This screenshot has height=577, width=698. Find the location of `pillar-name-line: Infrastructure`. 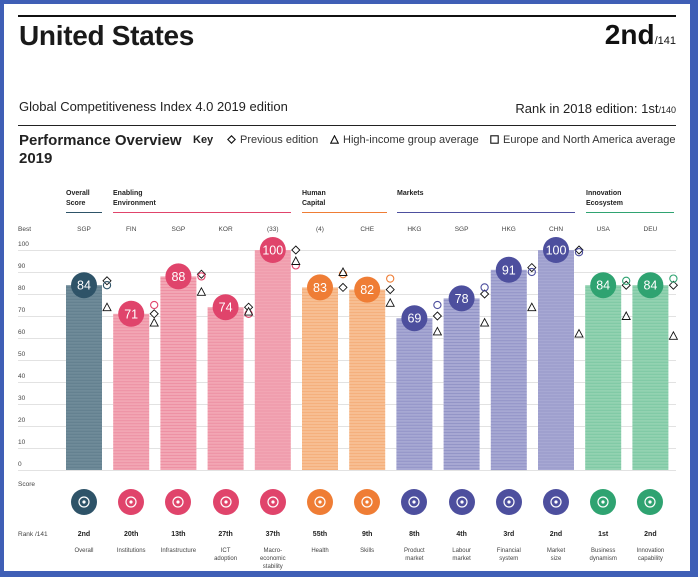

pillar-name-line: Infrastructure is located at coordinates (178, 551).